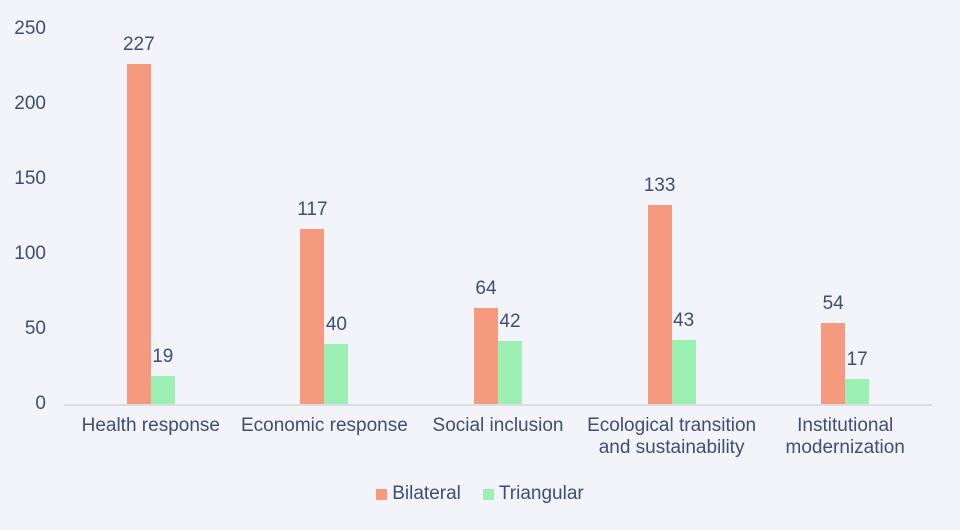  What do you see at coordinates (672, 436) in the screenshot?
I see `x-axis-category-label: Ecological transition and sustainability` at bounding box center [672, 436].